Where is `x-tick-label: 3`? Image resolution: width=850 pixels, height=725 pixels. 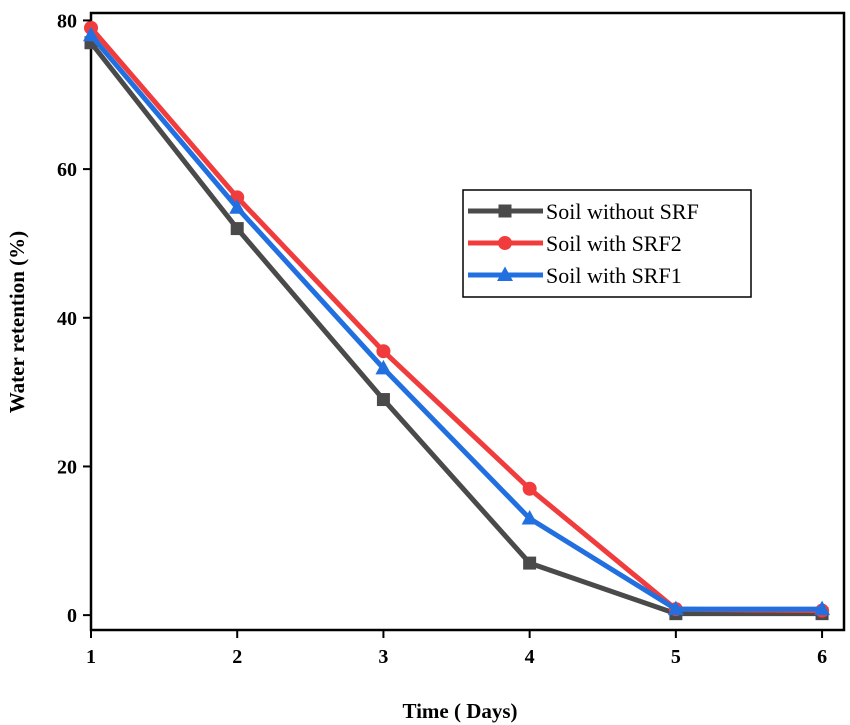 x-tick-label: 3 is located at coordinates (383, 657).